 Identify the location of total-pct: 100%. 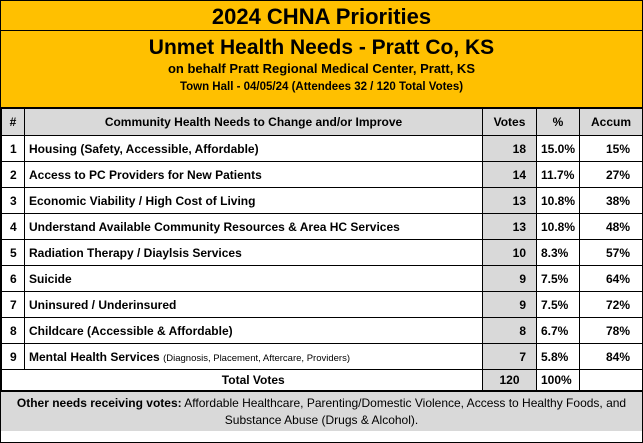
(558, 380).